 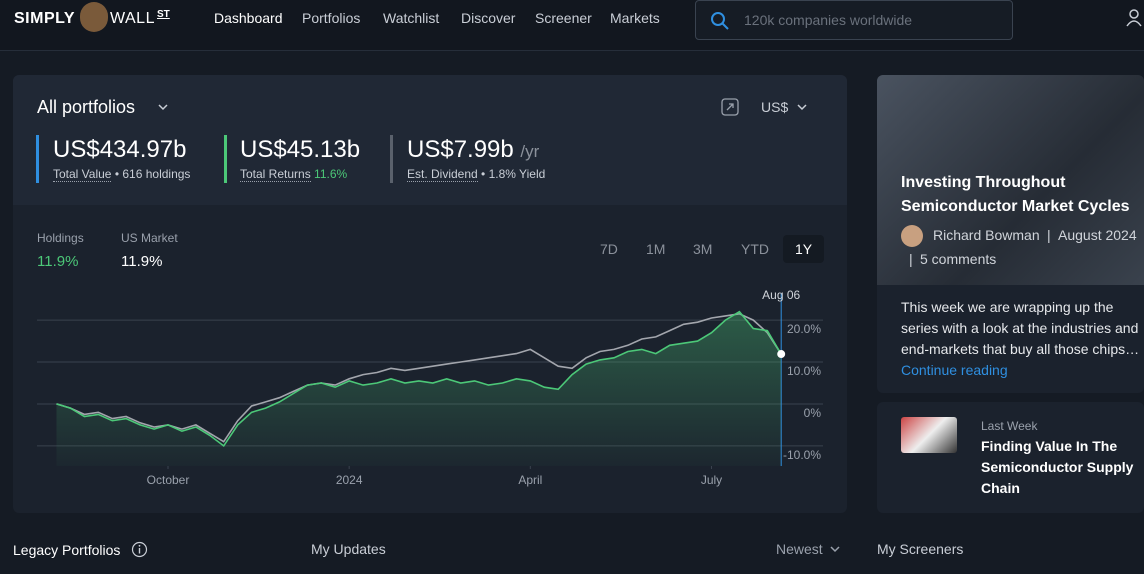 What do you see at coordinates (958, 259) in the screenshot?
I see `article-comments: 5 comments` at bounding box center [958, 259].